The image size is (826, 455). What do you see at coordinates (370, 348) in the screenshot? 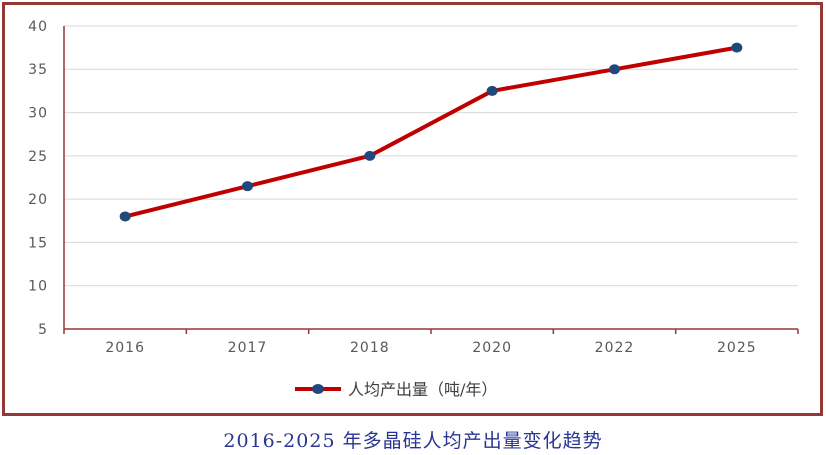
I see `x-tick-label: 2018` at bounding box center [370, 348].